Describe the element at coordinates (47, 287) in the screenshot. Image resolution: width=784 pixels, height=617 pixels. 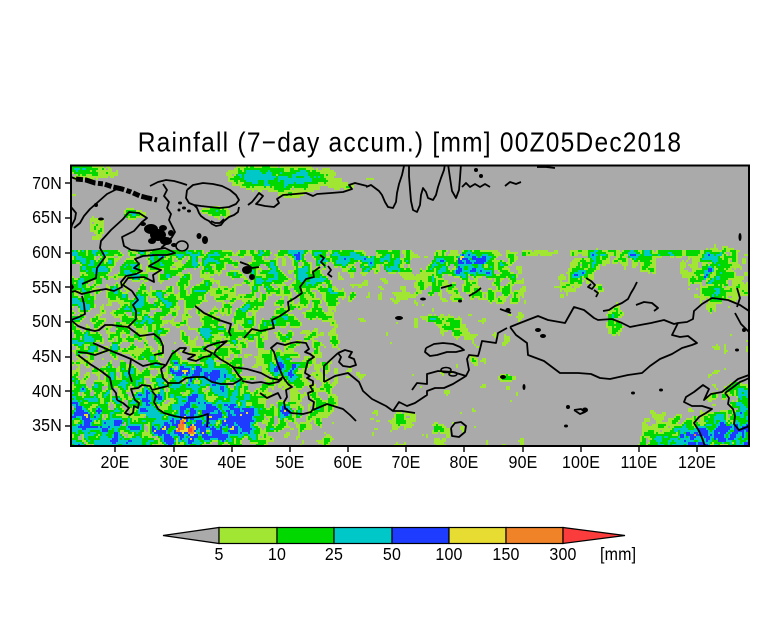
I see `svg-text: 55N` at that location.